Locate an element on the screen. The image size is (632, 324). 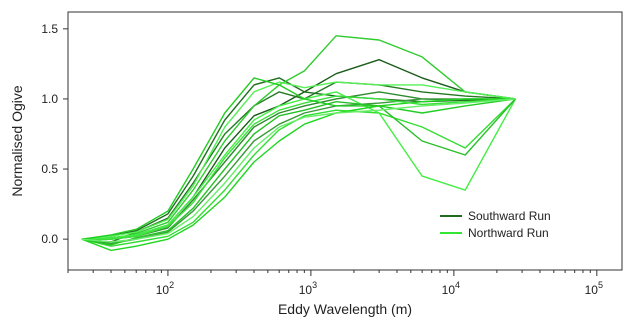
legend: Southward Run Northward Run is located at coordinates (495, 224).